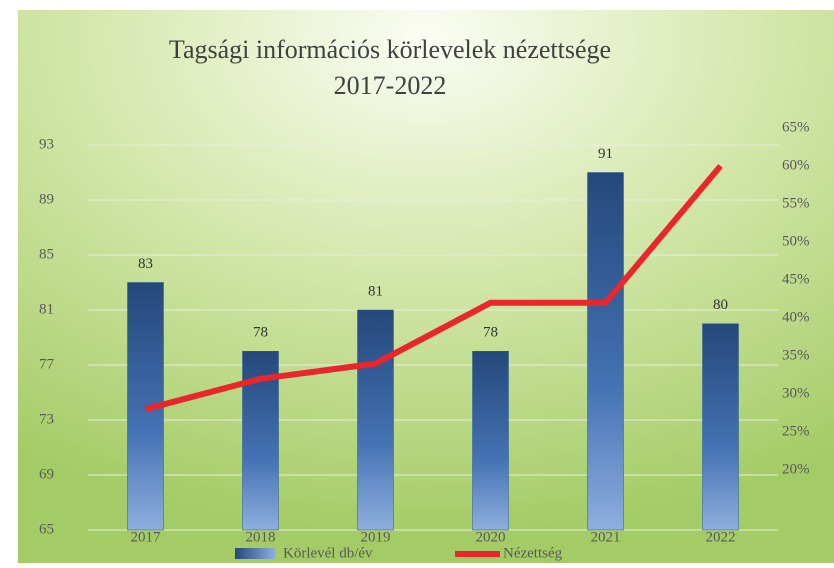 Image resolution: width=834 pixels, height=568 pixels. Describe the element at coordinates (46, 529) in the screenshot. I see `y-tick-label: 65` at that location.